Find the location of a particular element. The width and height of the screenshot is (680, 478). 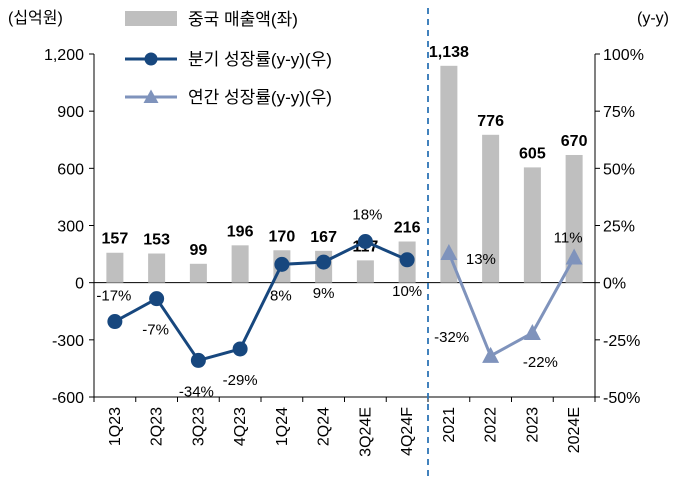

left-axis-tick-label: 0 is located at coordinates (79, 284).